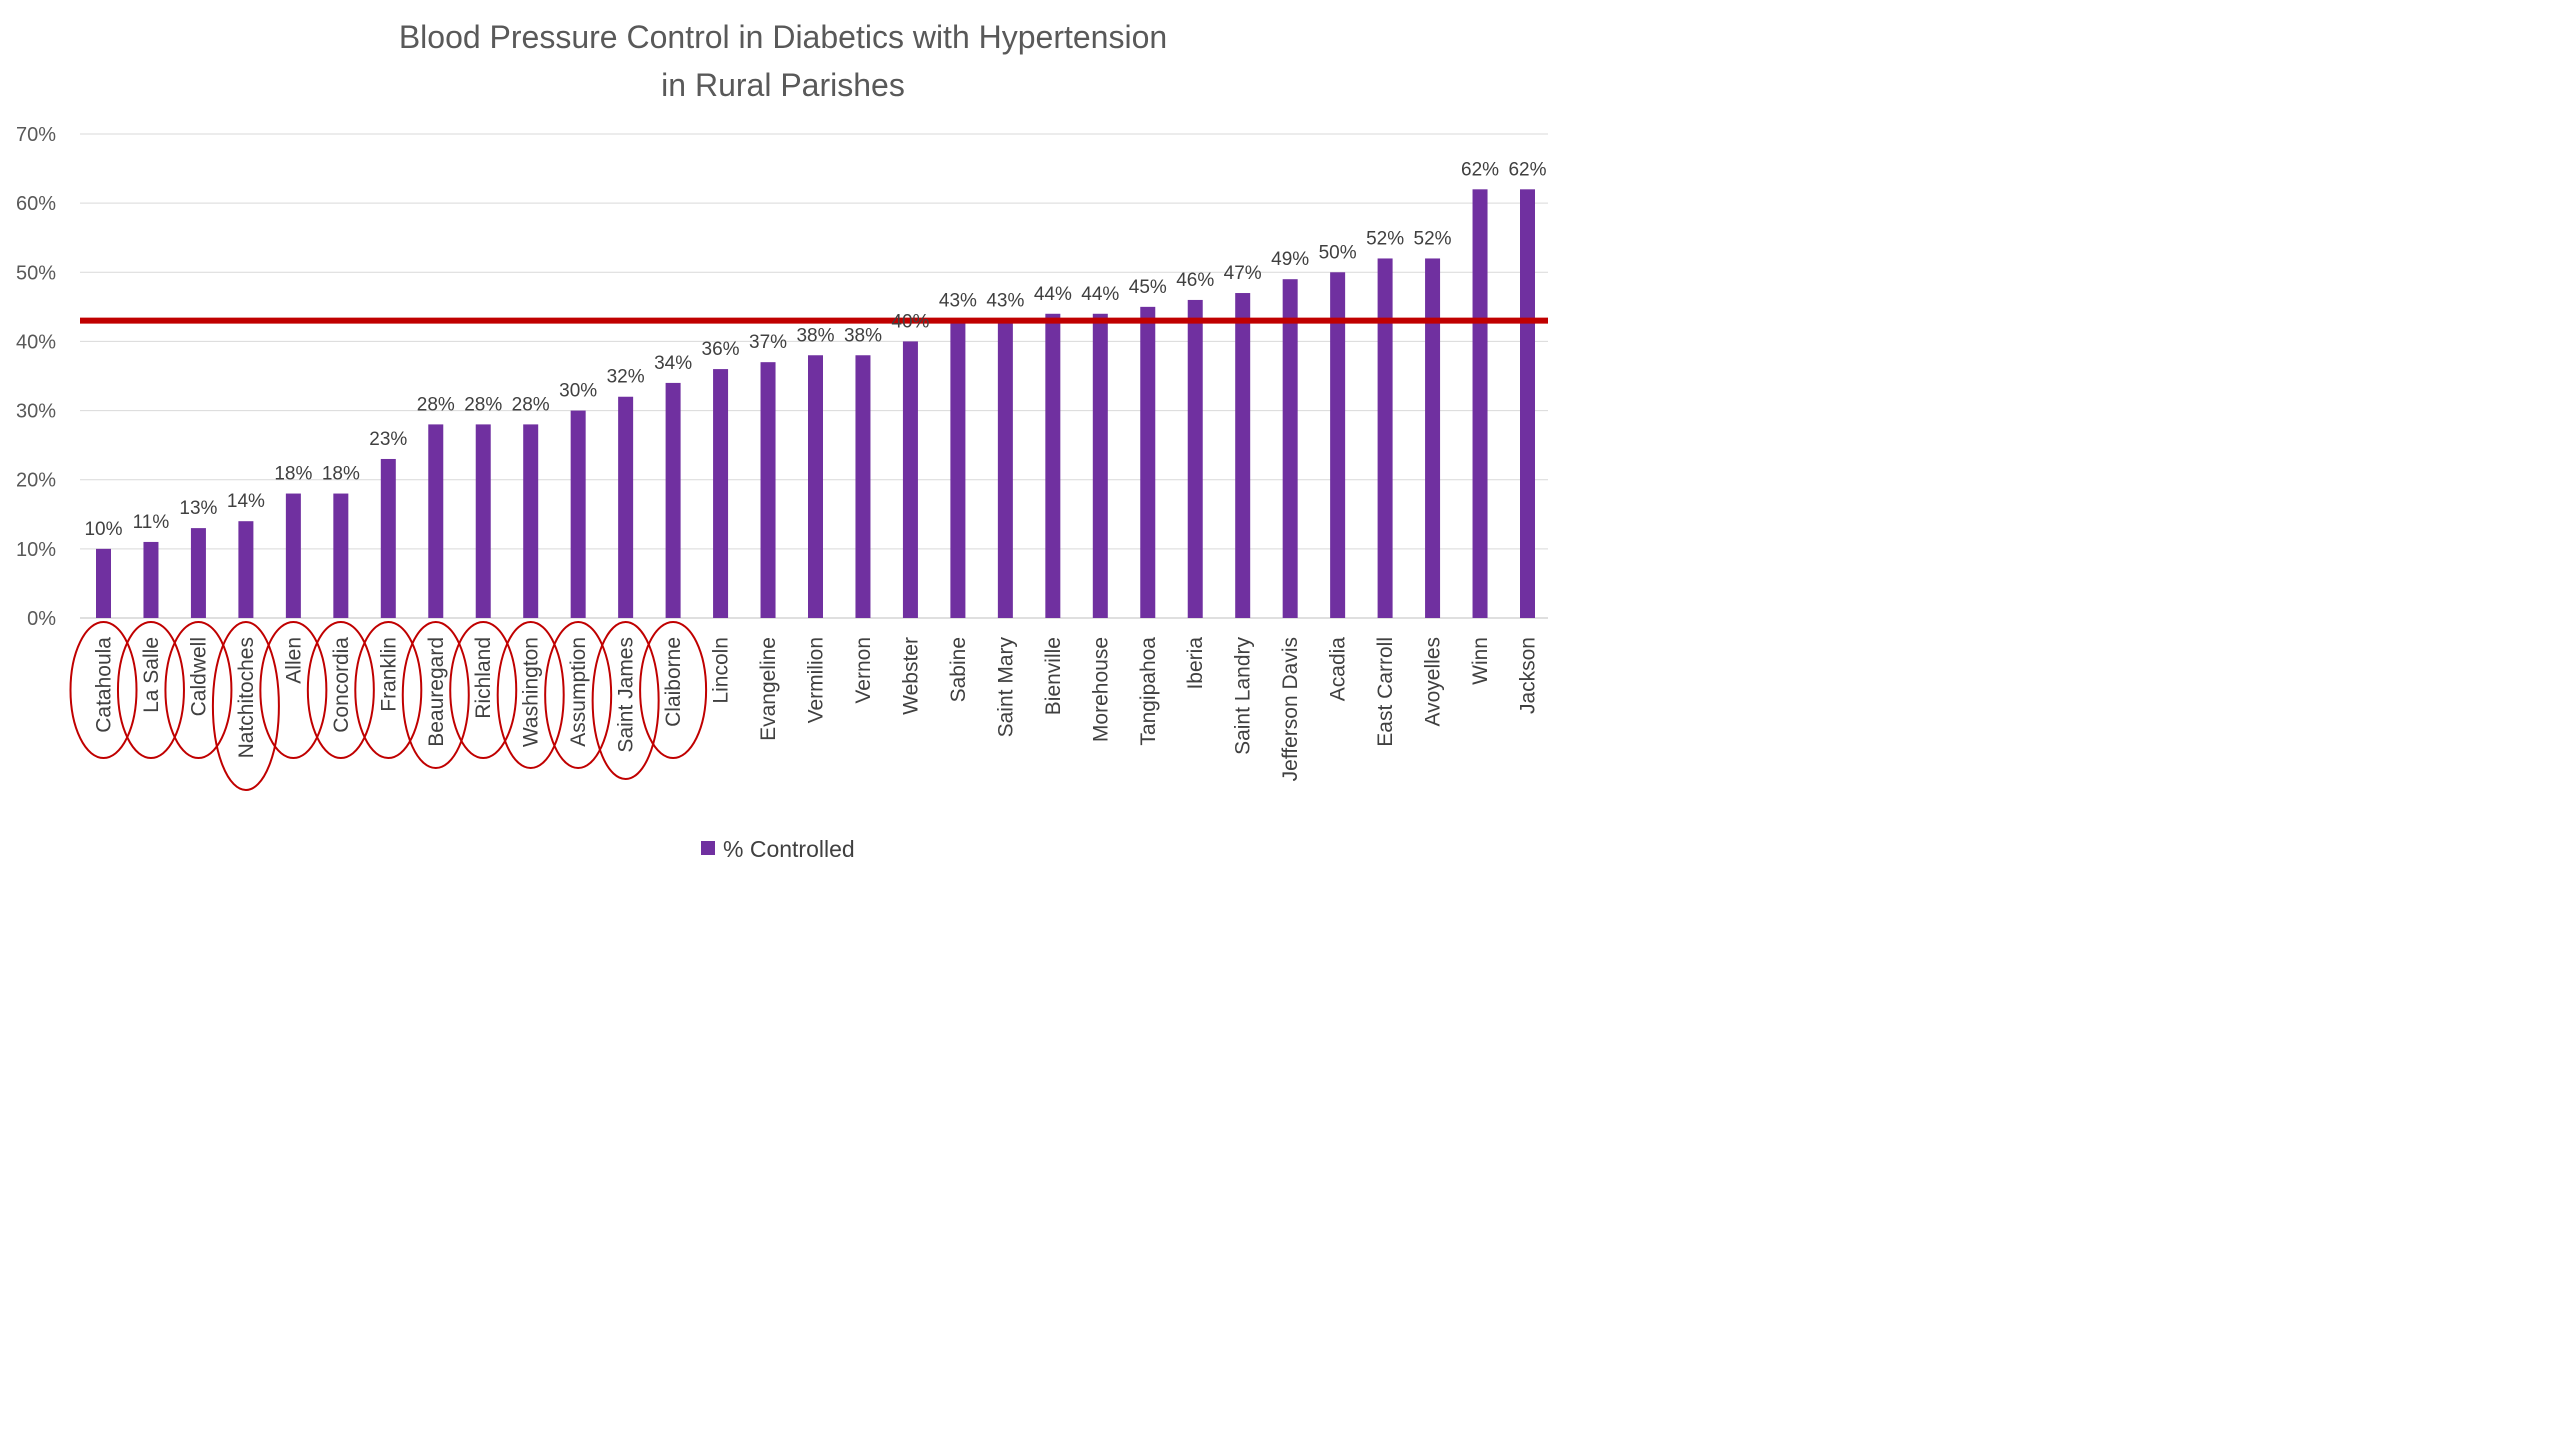  Describe the element at coordinates (436, 692) in the screenshot. I see `category-label: Beauregard` at that location.